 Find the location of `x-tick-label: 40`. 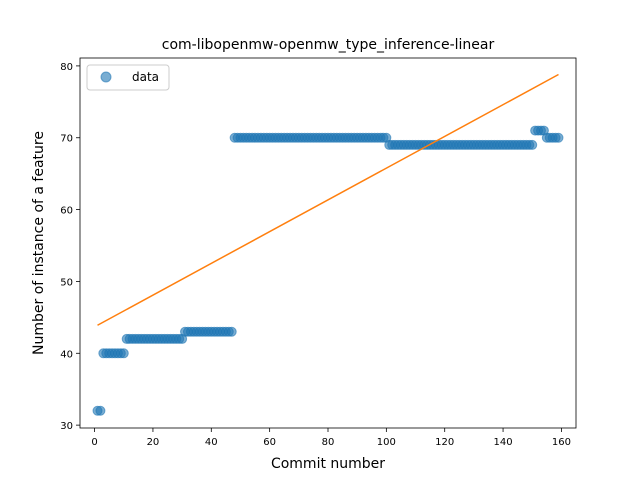

x-tick-label: 40 is located at coordinates (211, 442).